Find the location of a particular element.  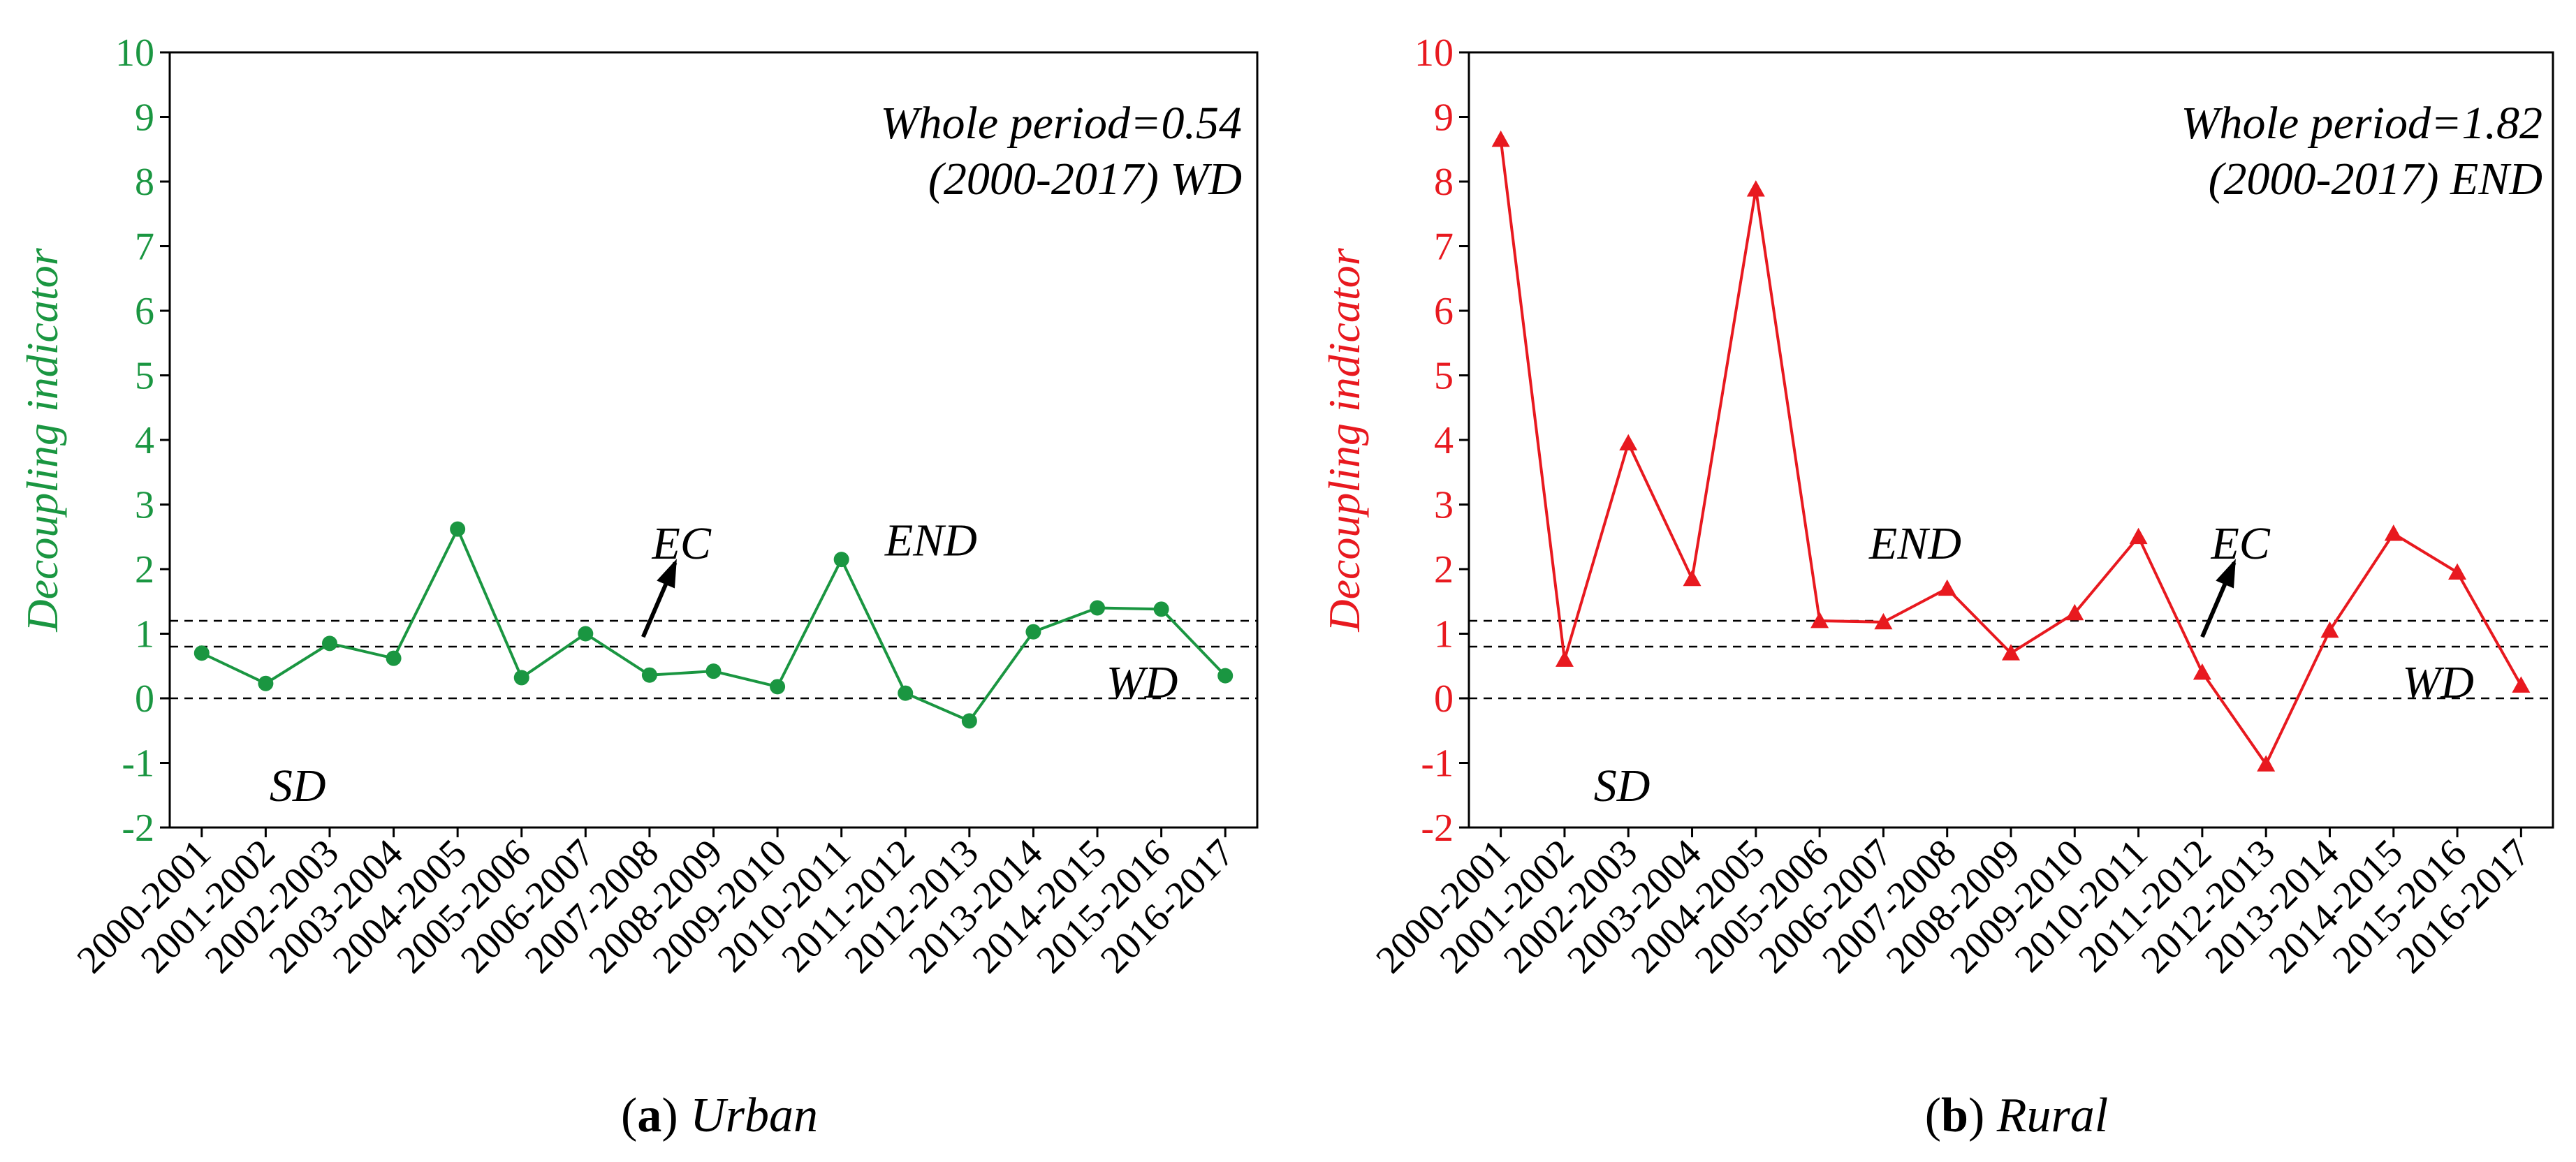

whole-period-annotation: Whole period=1.82 is located at coordinates (2361, 124).